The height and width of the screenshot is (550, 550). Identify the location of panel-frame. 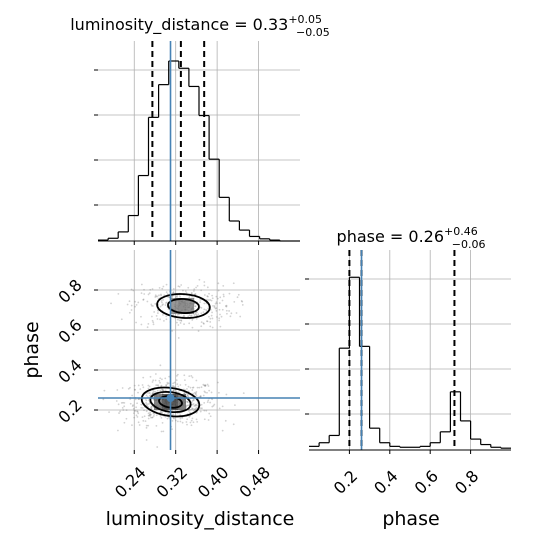
(410, 350).